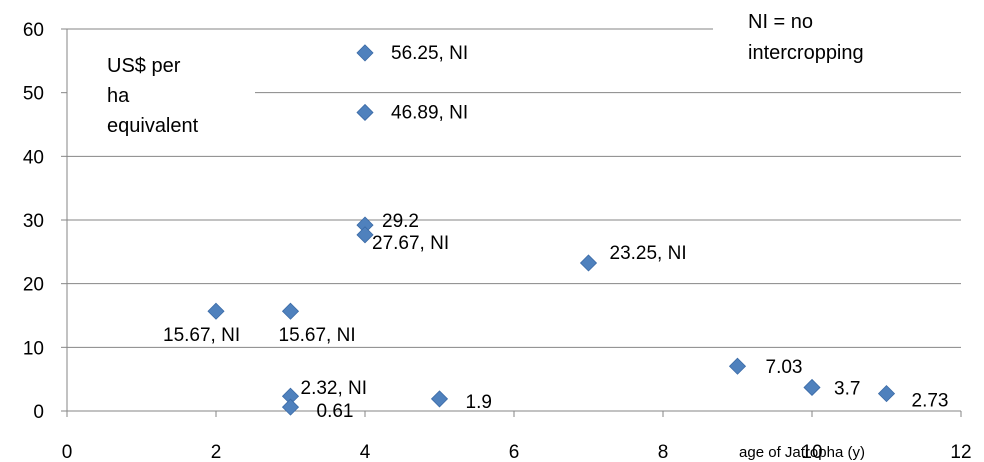 This screenshot has width=984, height=462. What do you see at coordinates (811, 452) in the screenshot?
I see `x-tick-10: 10` at bounding box center [811, 452].